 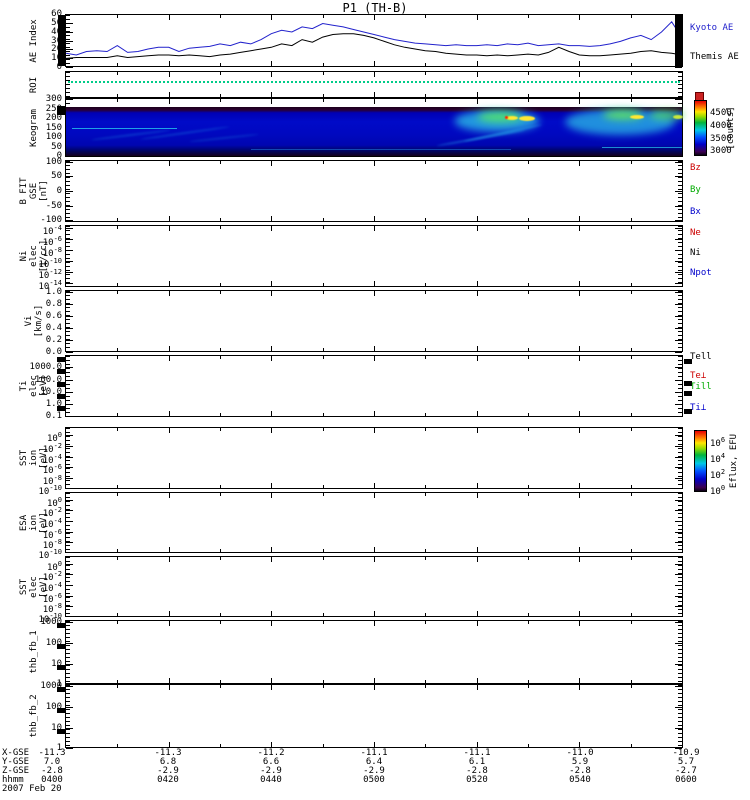 I want to click on axis-blob, so click(x=61, y=625).